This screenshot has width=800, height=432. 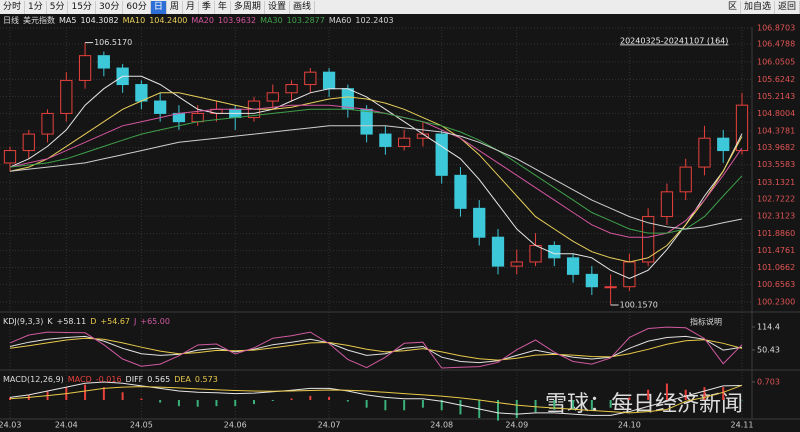 I want to click on period-button: 15分, so click(x=82, y=7).